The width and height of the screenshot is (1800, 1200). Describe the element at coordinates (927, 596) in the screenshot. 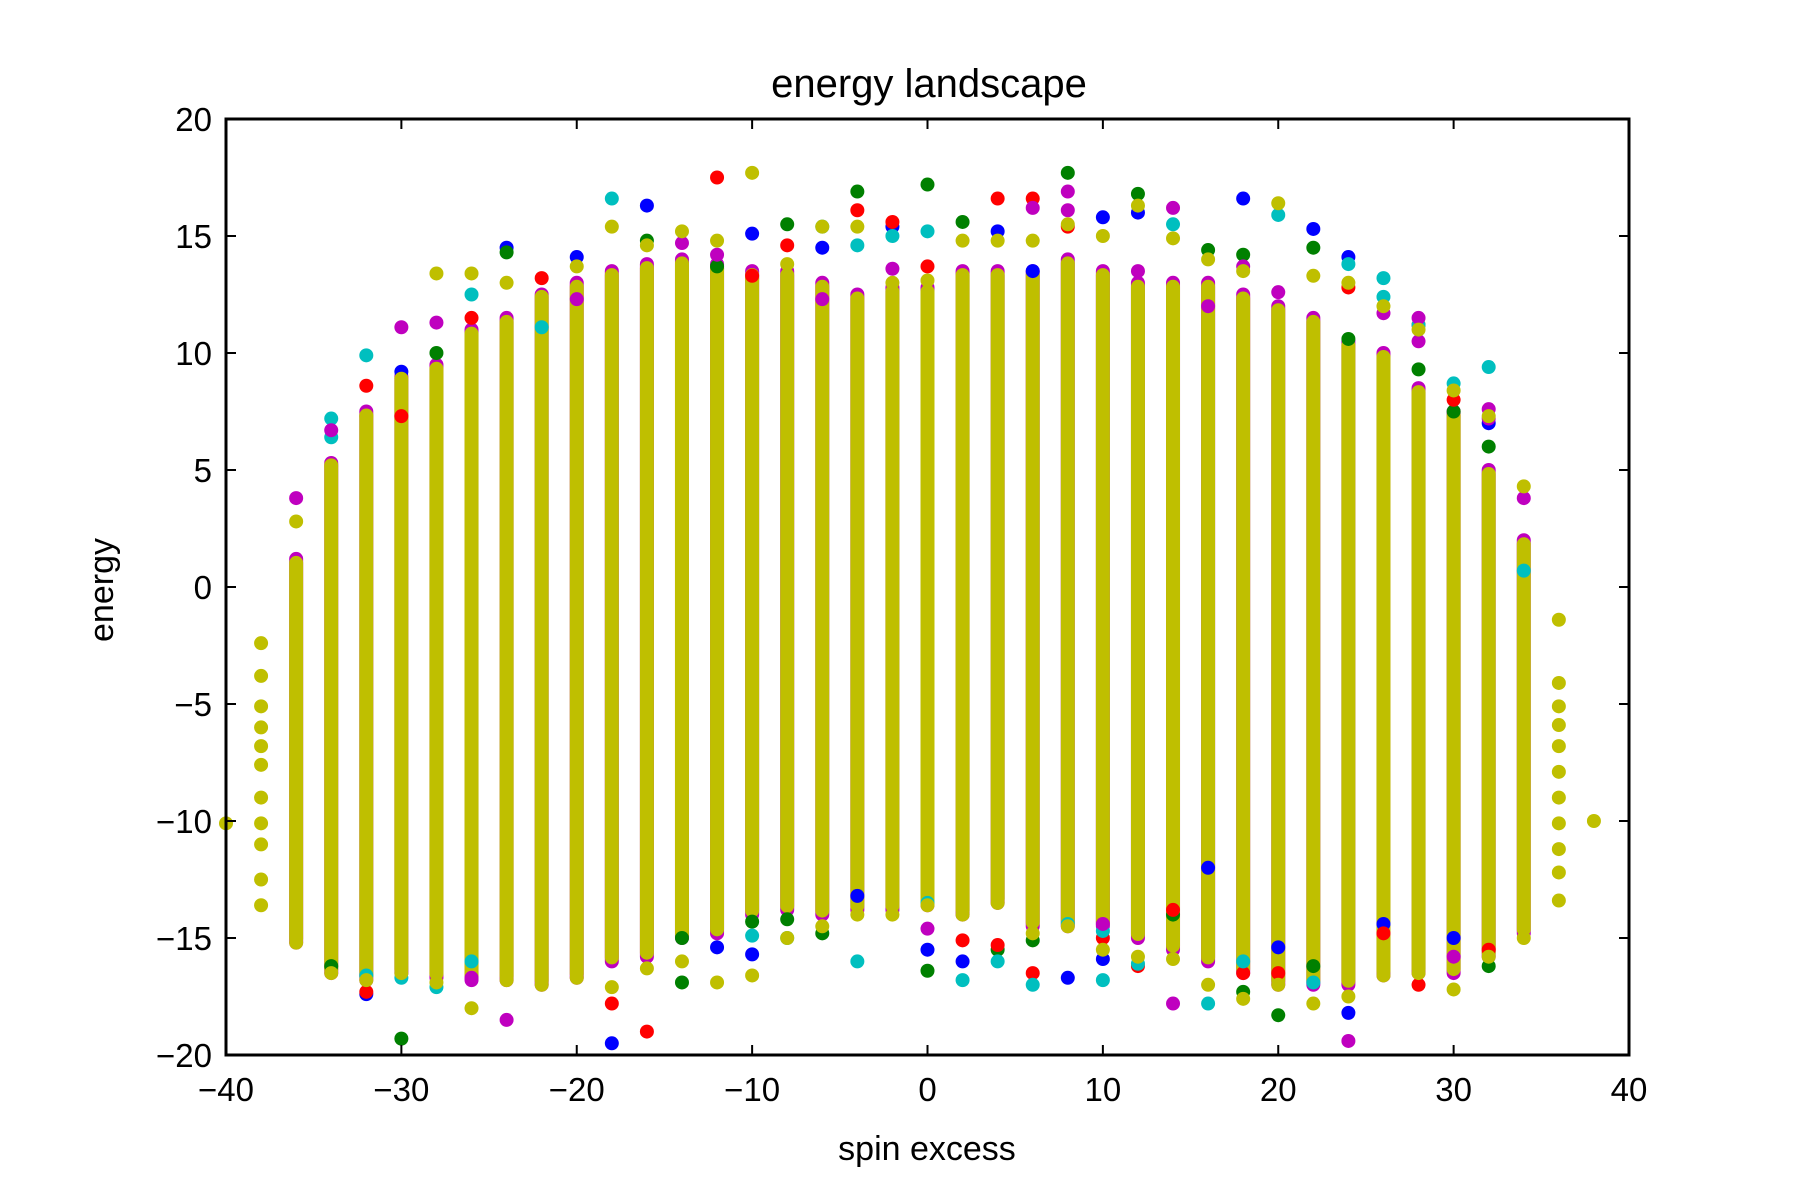

I see `point-column-x0` at that location.